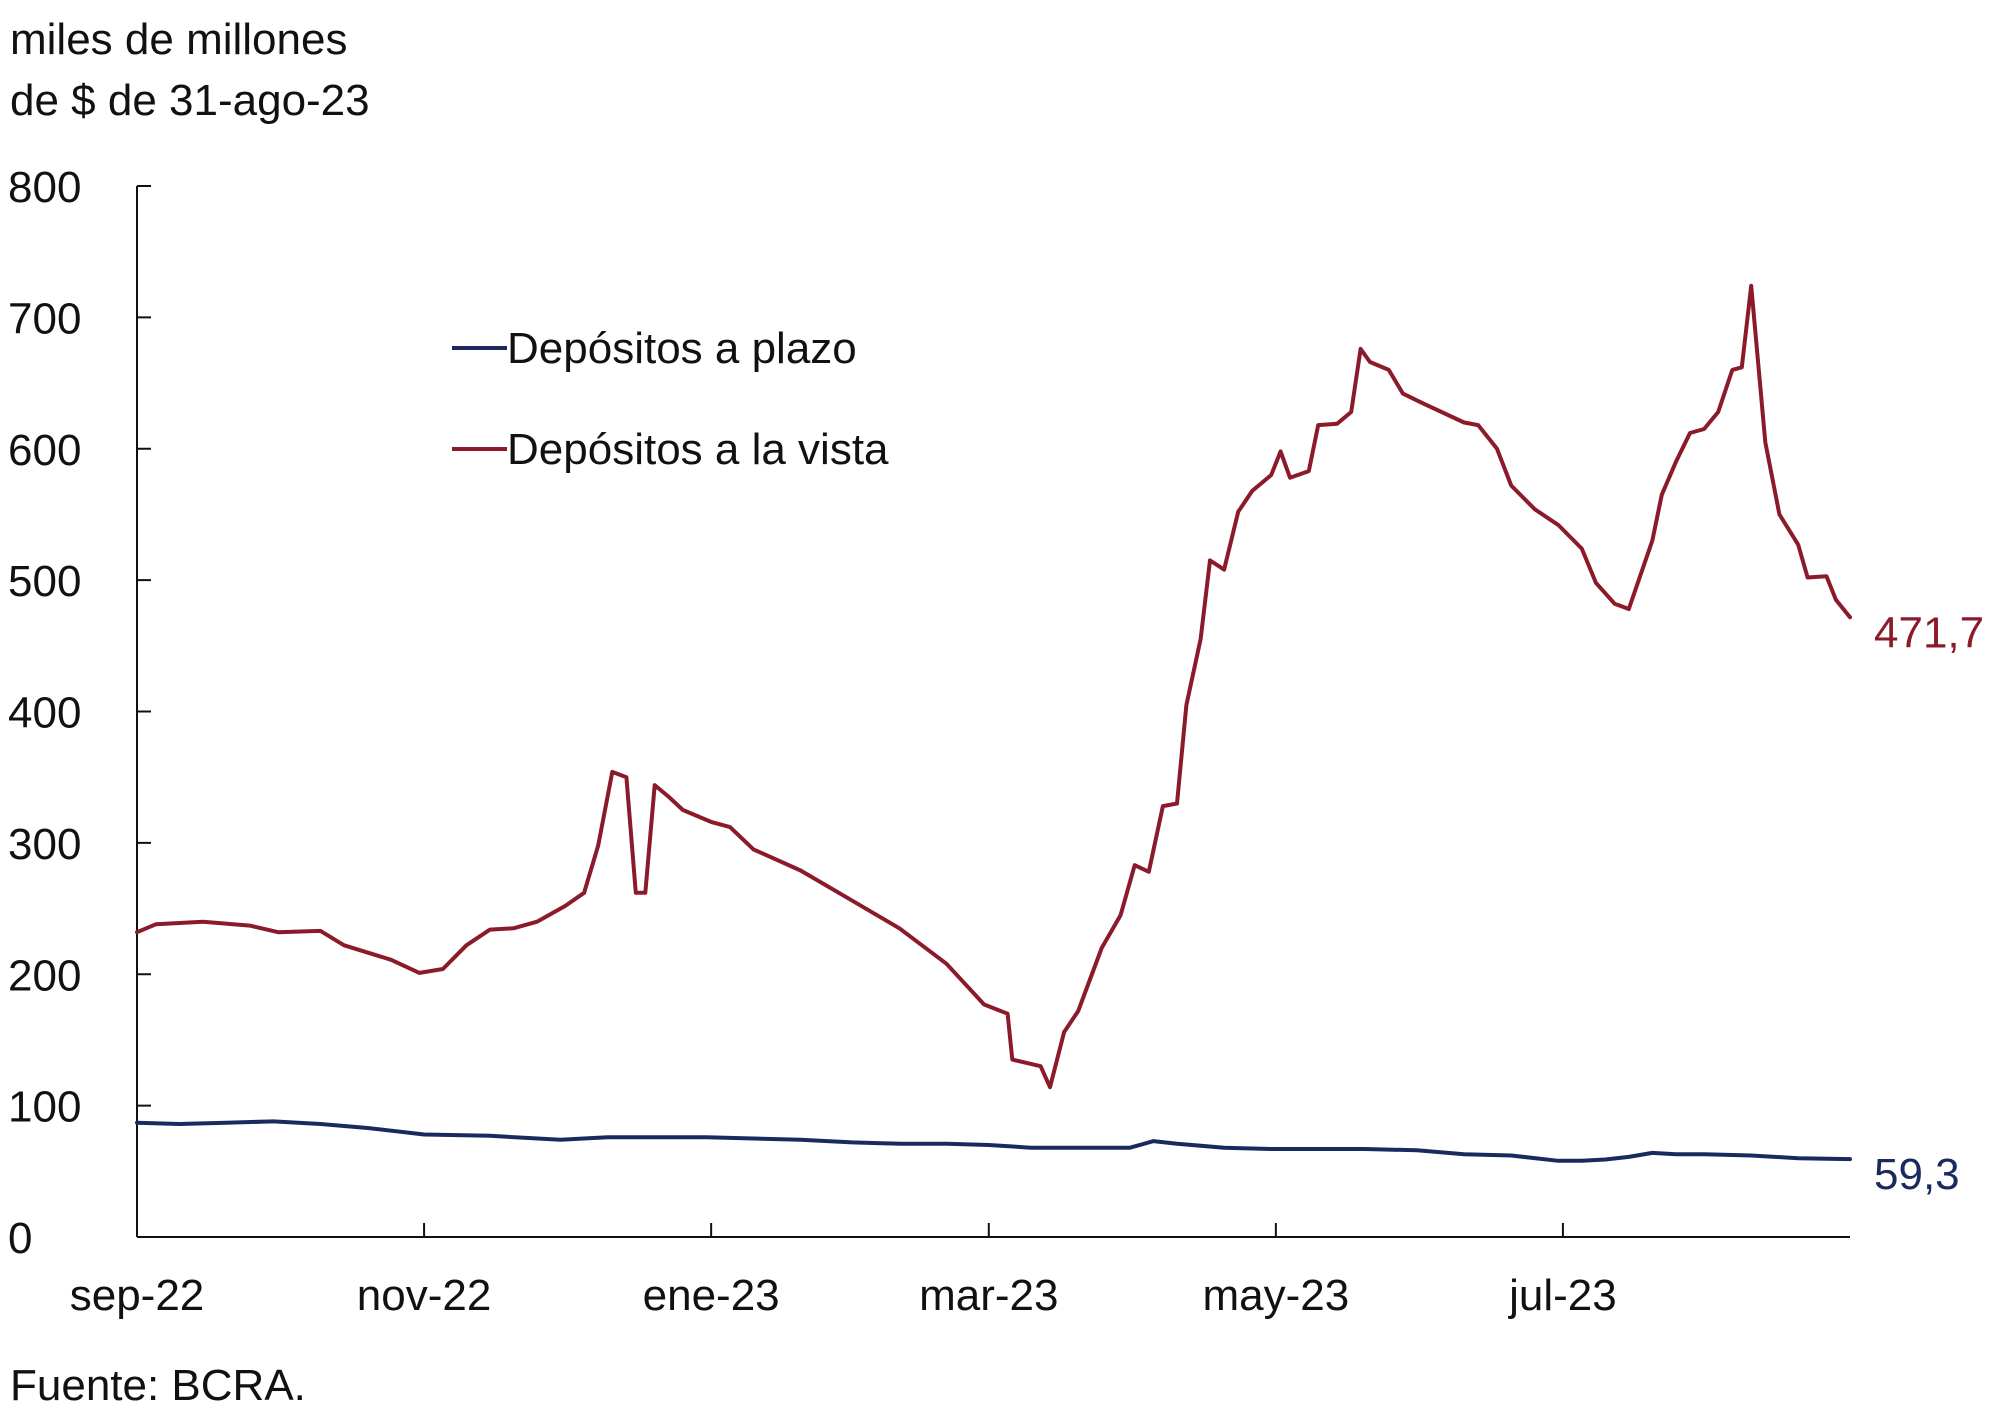  What do you see at coordinates (698, 449) in the screenshot?
I see `legend-label-vista: Depósitos a la vista` at bounding box center [698, 449].